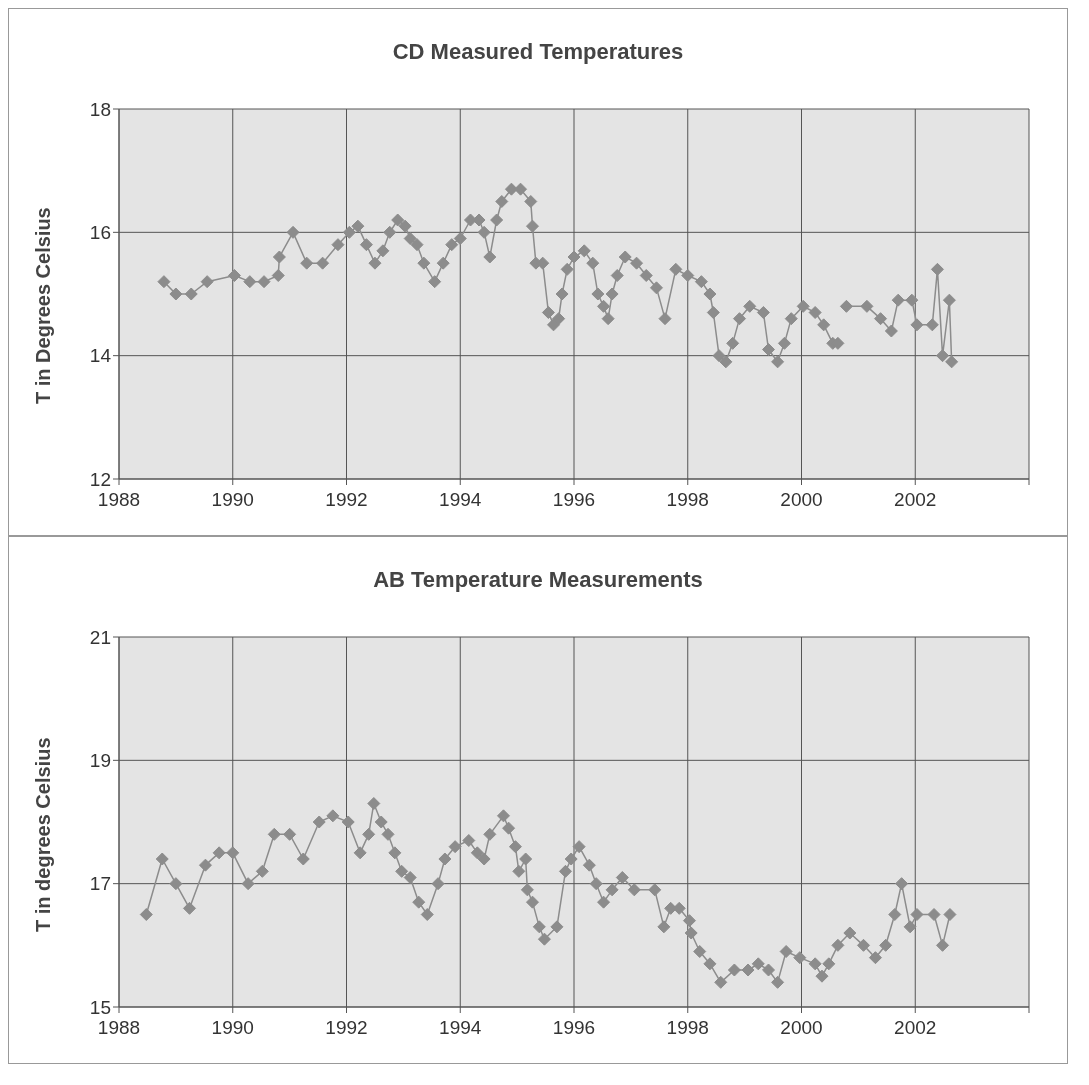 The width and height of the screenshot is (1089, 1085). What do you see at coordinates (43, 305) in the screenshot?
I see `y-axis-title: T in Degrees Celsius` at bounding box center [43, 305].